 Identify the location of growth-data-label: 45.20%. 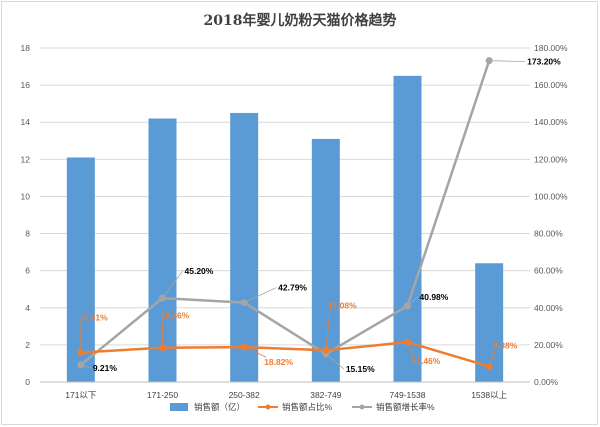
(199, 271).